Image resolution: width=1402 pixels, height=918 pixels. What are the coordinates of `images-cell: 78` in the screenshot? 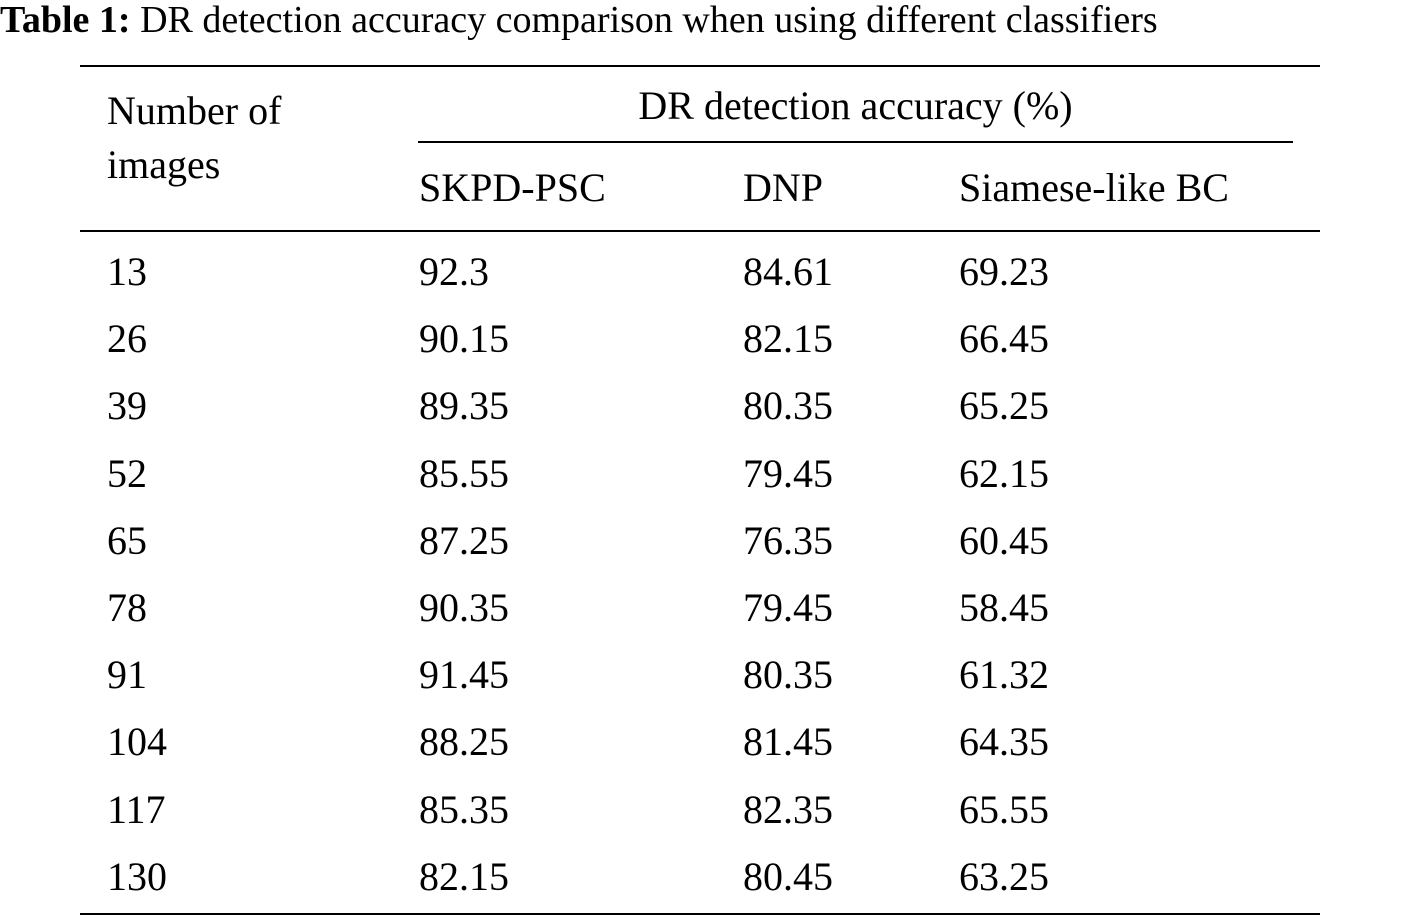 It's located at (127, 607).